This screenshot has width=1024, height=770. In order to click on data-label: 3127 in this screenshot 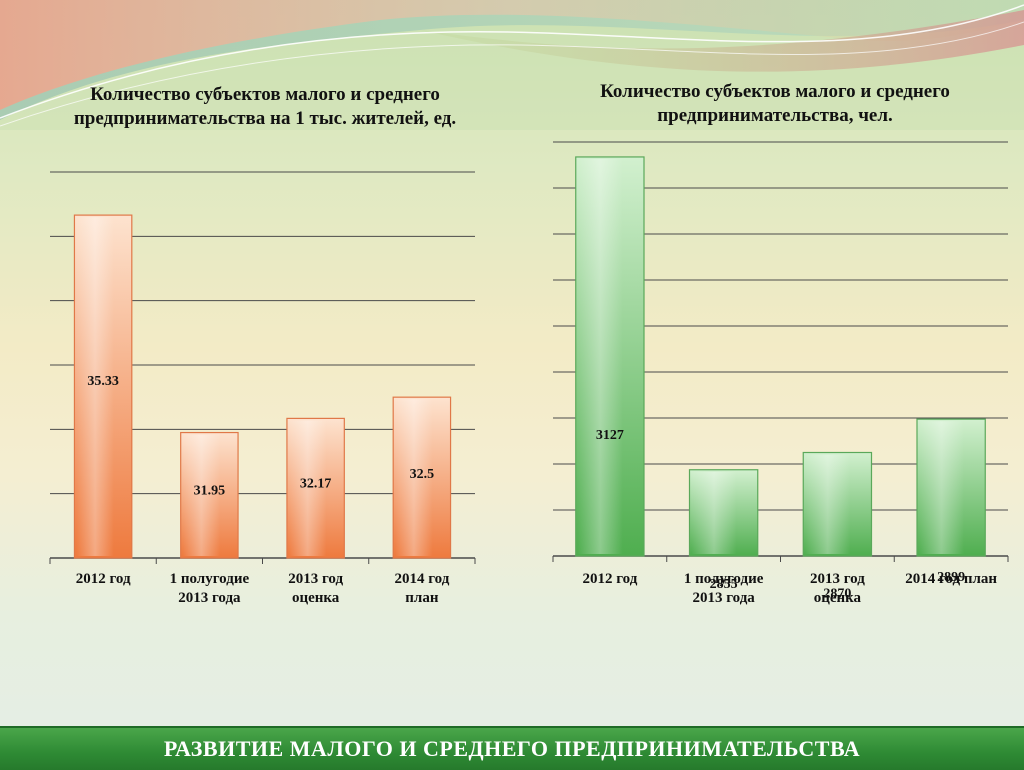, I will do `click(610, 435)`.